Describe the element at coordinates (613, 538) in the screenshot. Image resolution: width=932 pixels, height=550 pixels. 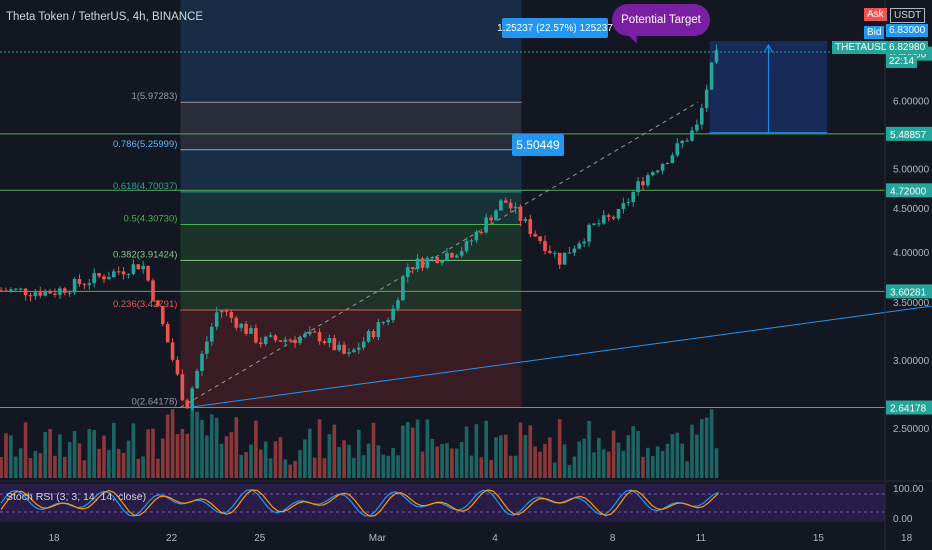
I see `x-tick-label: 8` at that location.